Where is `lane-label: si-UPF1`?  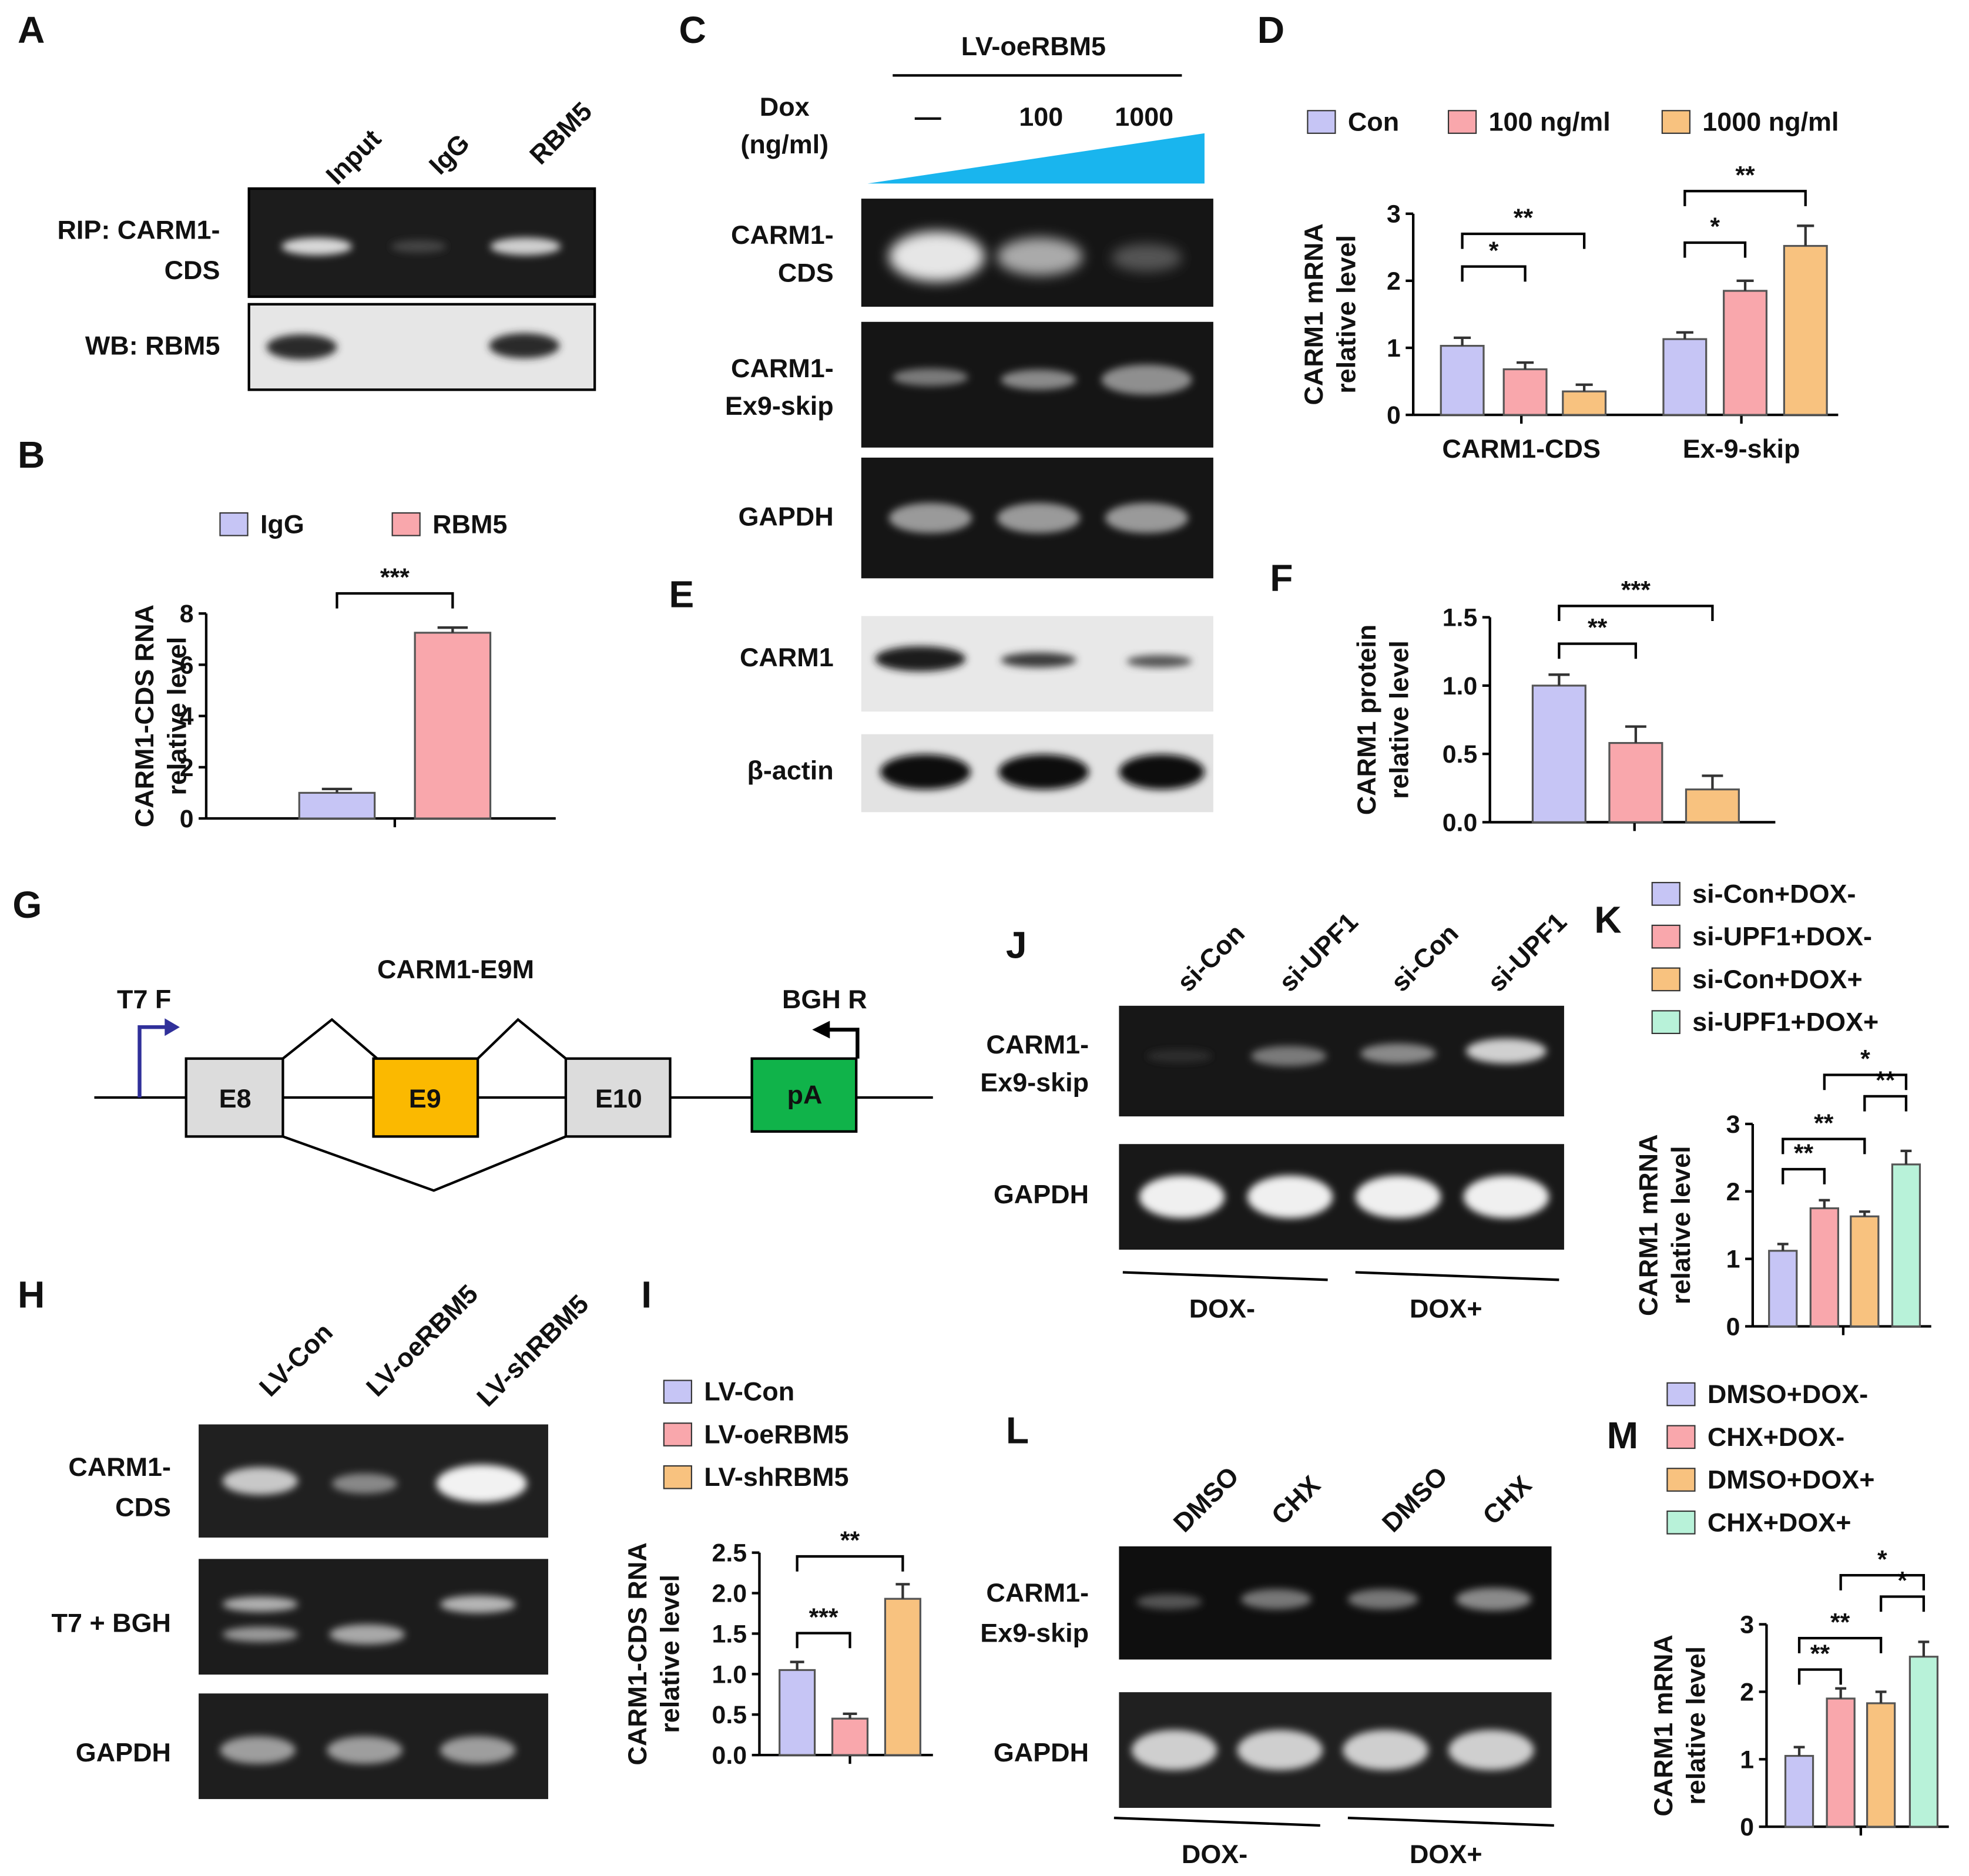
lane-label: si-UPF1 is located at coordinates (1527, 952).